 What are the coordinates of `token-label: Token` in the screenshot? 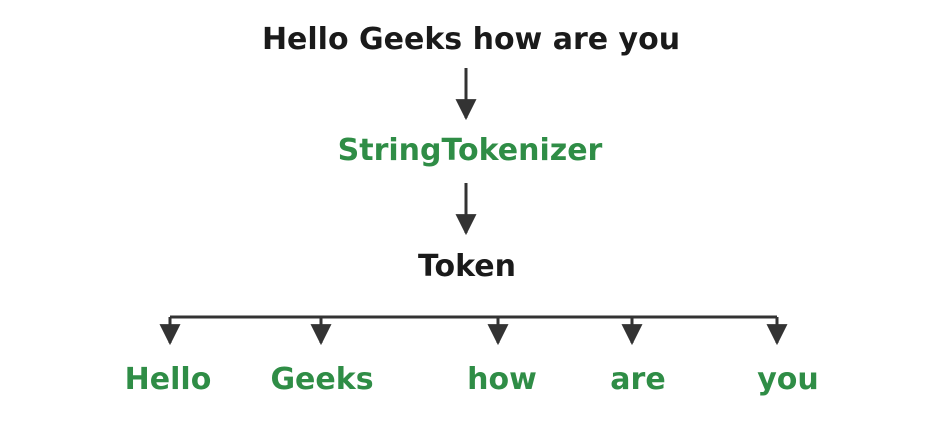 It's located at (467, 266).